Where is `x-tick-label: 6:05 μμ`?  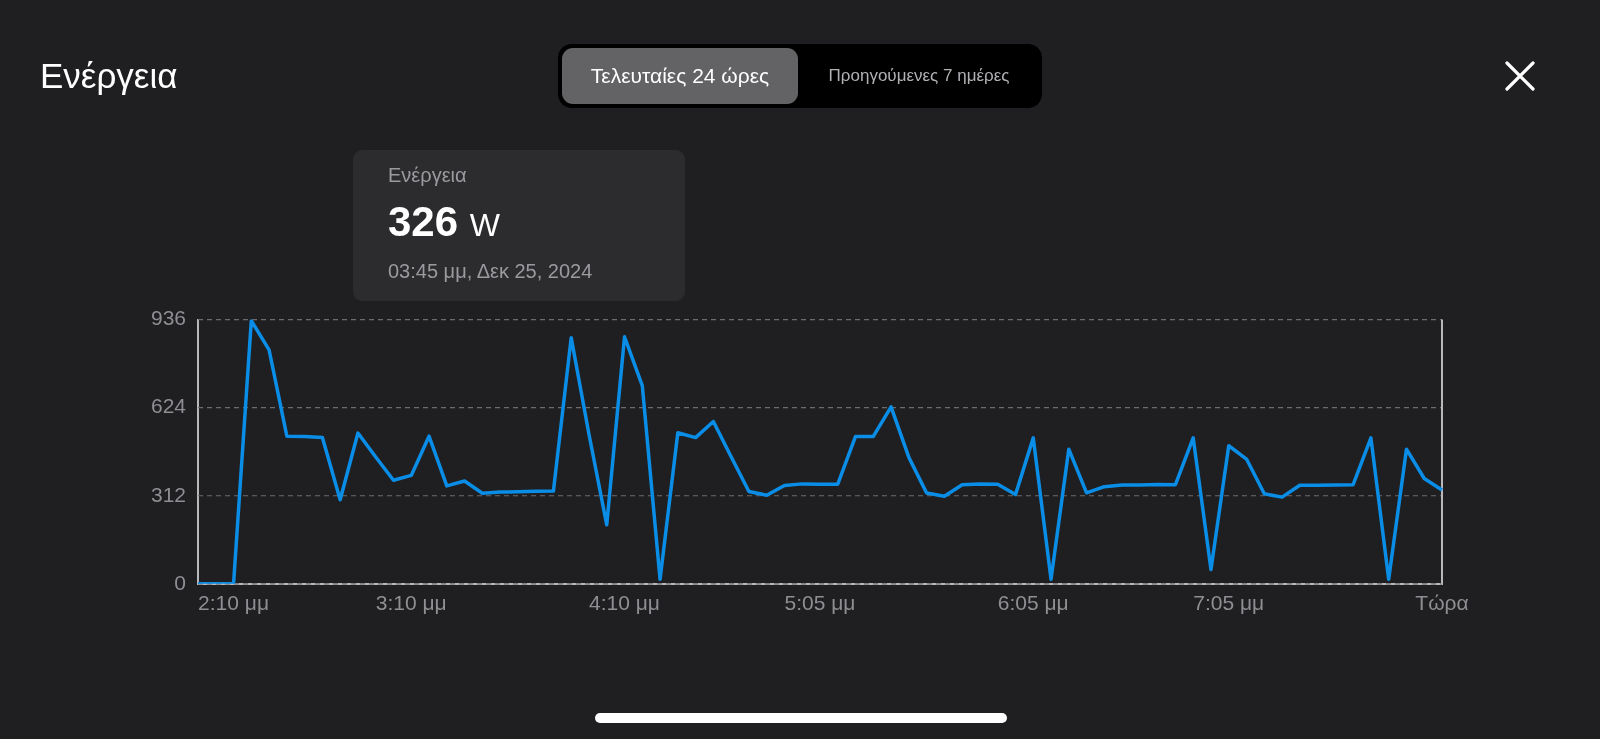 x-tick-label: 6:05 μμ is located at coordinates (1033, 603).